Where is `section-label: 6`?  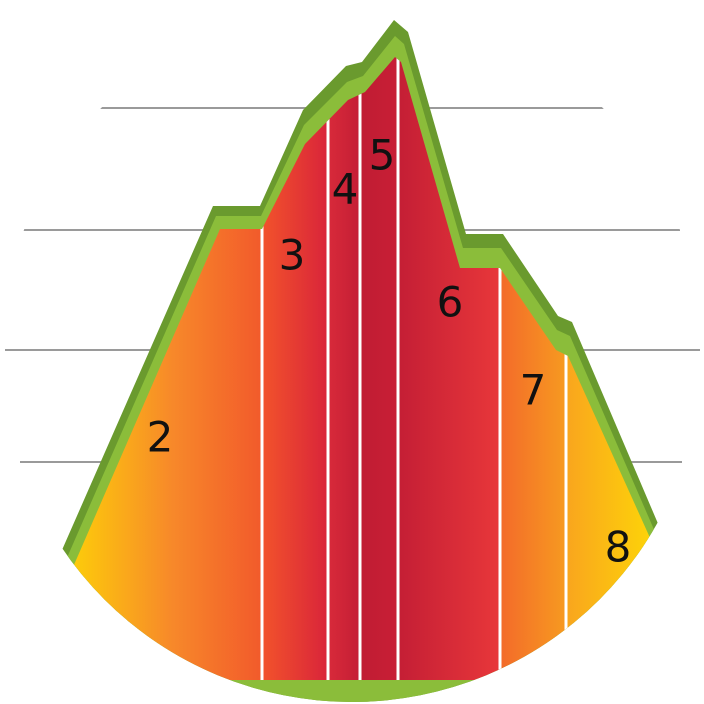
section-label: 6 is located at coordinates (450, 302).